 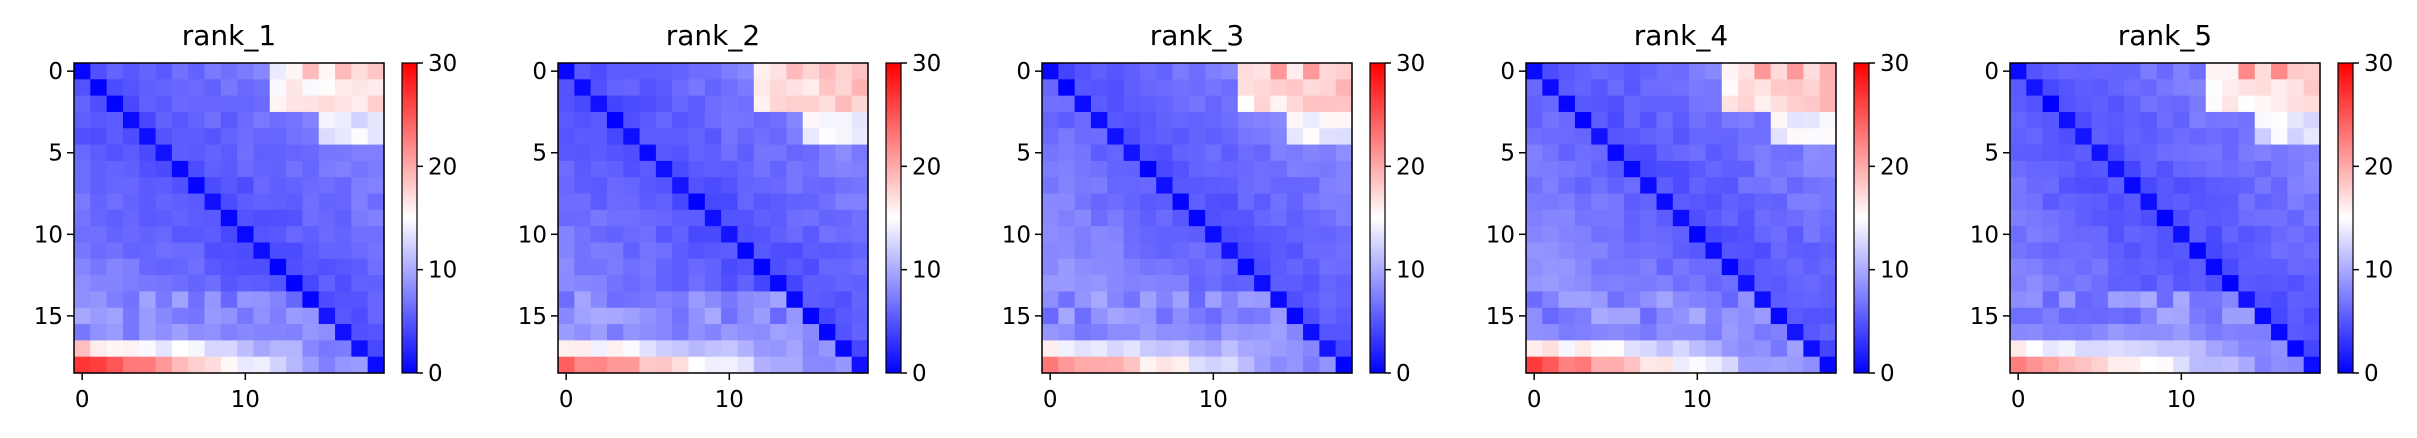 What do you see at coordinates (532, 235) in the screenshot?
I see `y-tick-label: 10` at bounding box center [532, 235].